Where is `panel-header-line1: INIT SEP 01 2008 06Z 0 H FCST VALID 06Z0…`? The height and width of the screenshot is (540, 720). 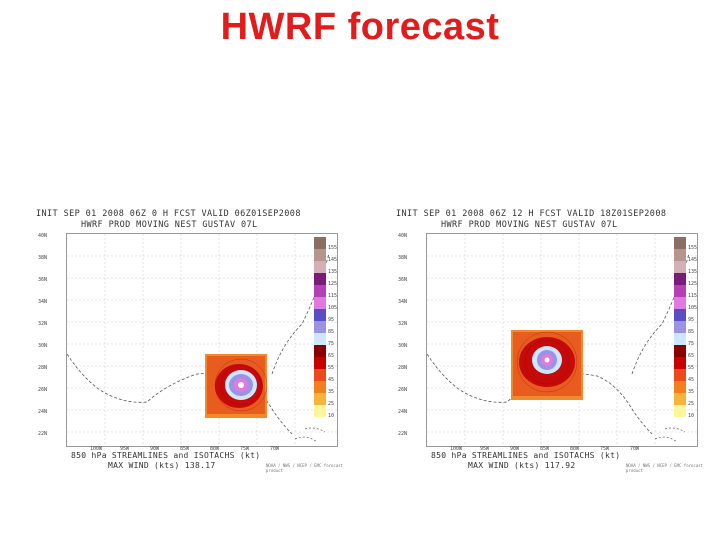
panel-header-line1: INIT SEP 01 2008 06Z 0 H FCST VALID 06Z0… is located at coordinates (168, 214).